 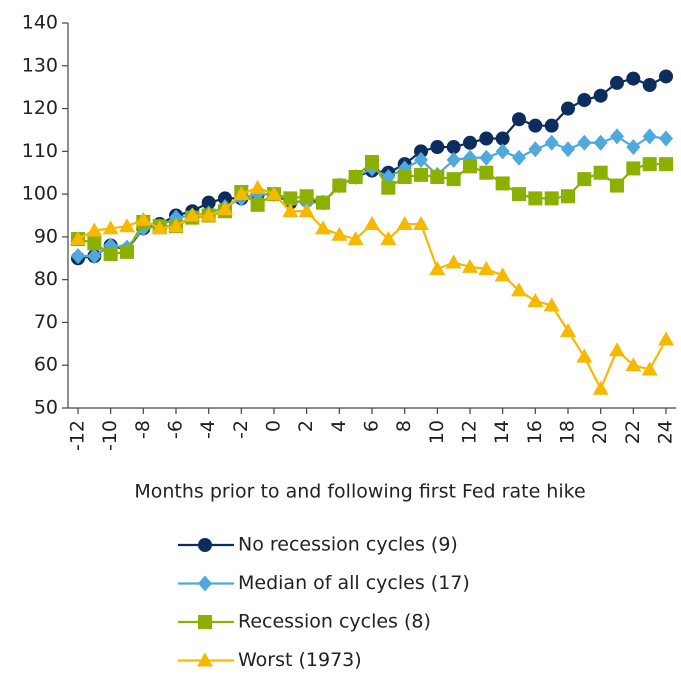 I want to click on x-tick-label: -6, so click(x=176, y=429).